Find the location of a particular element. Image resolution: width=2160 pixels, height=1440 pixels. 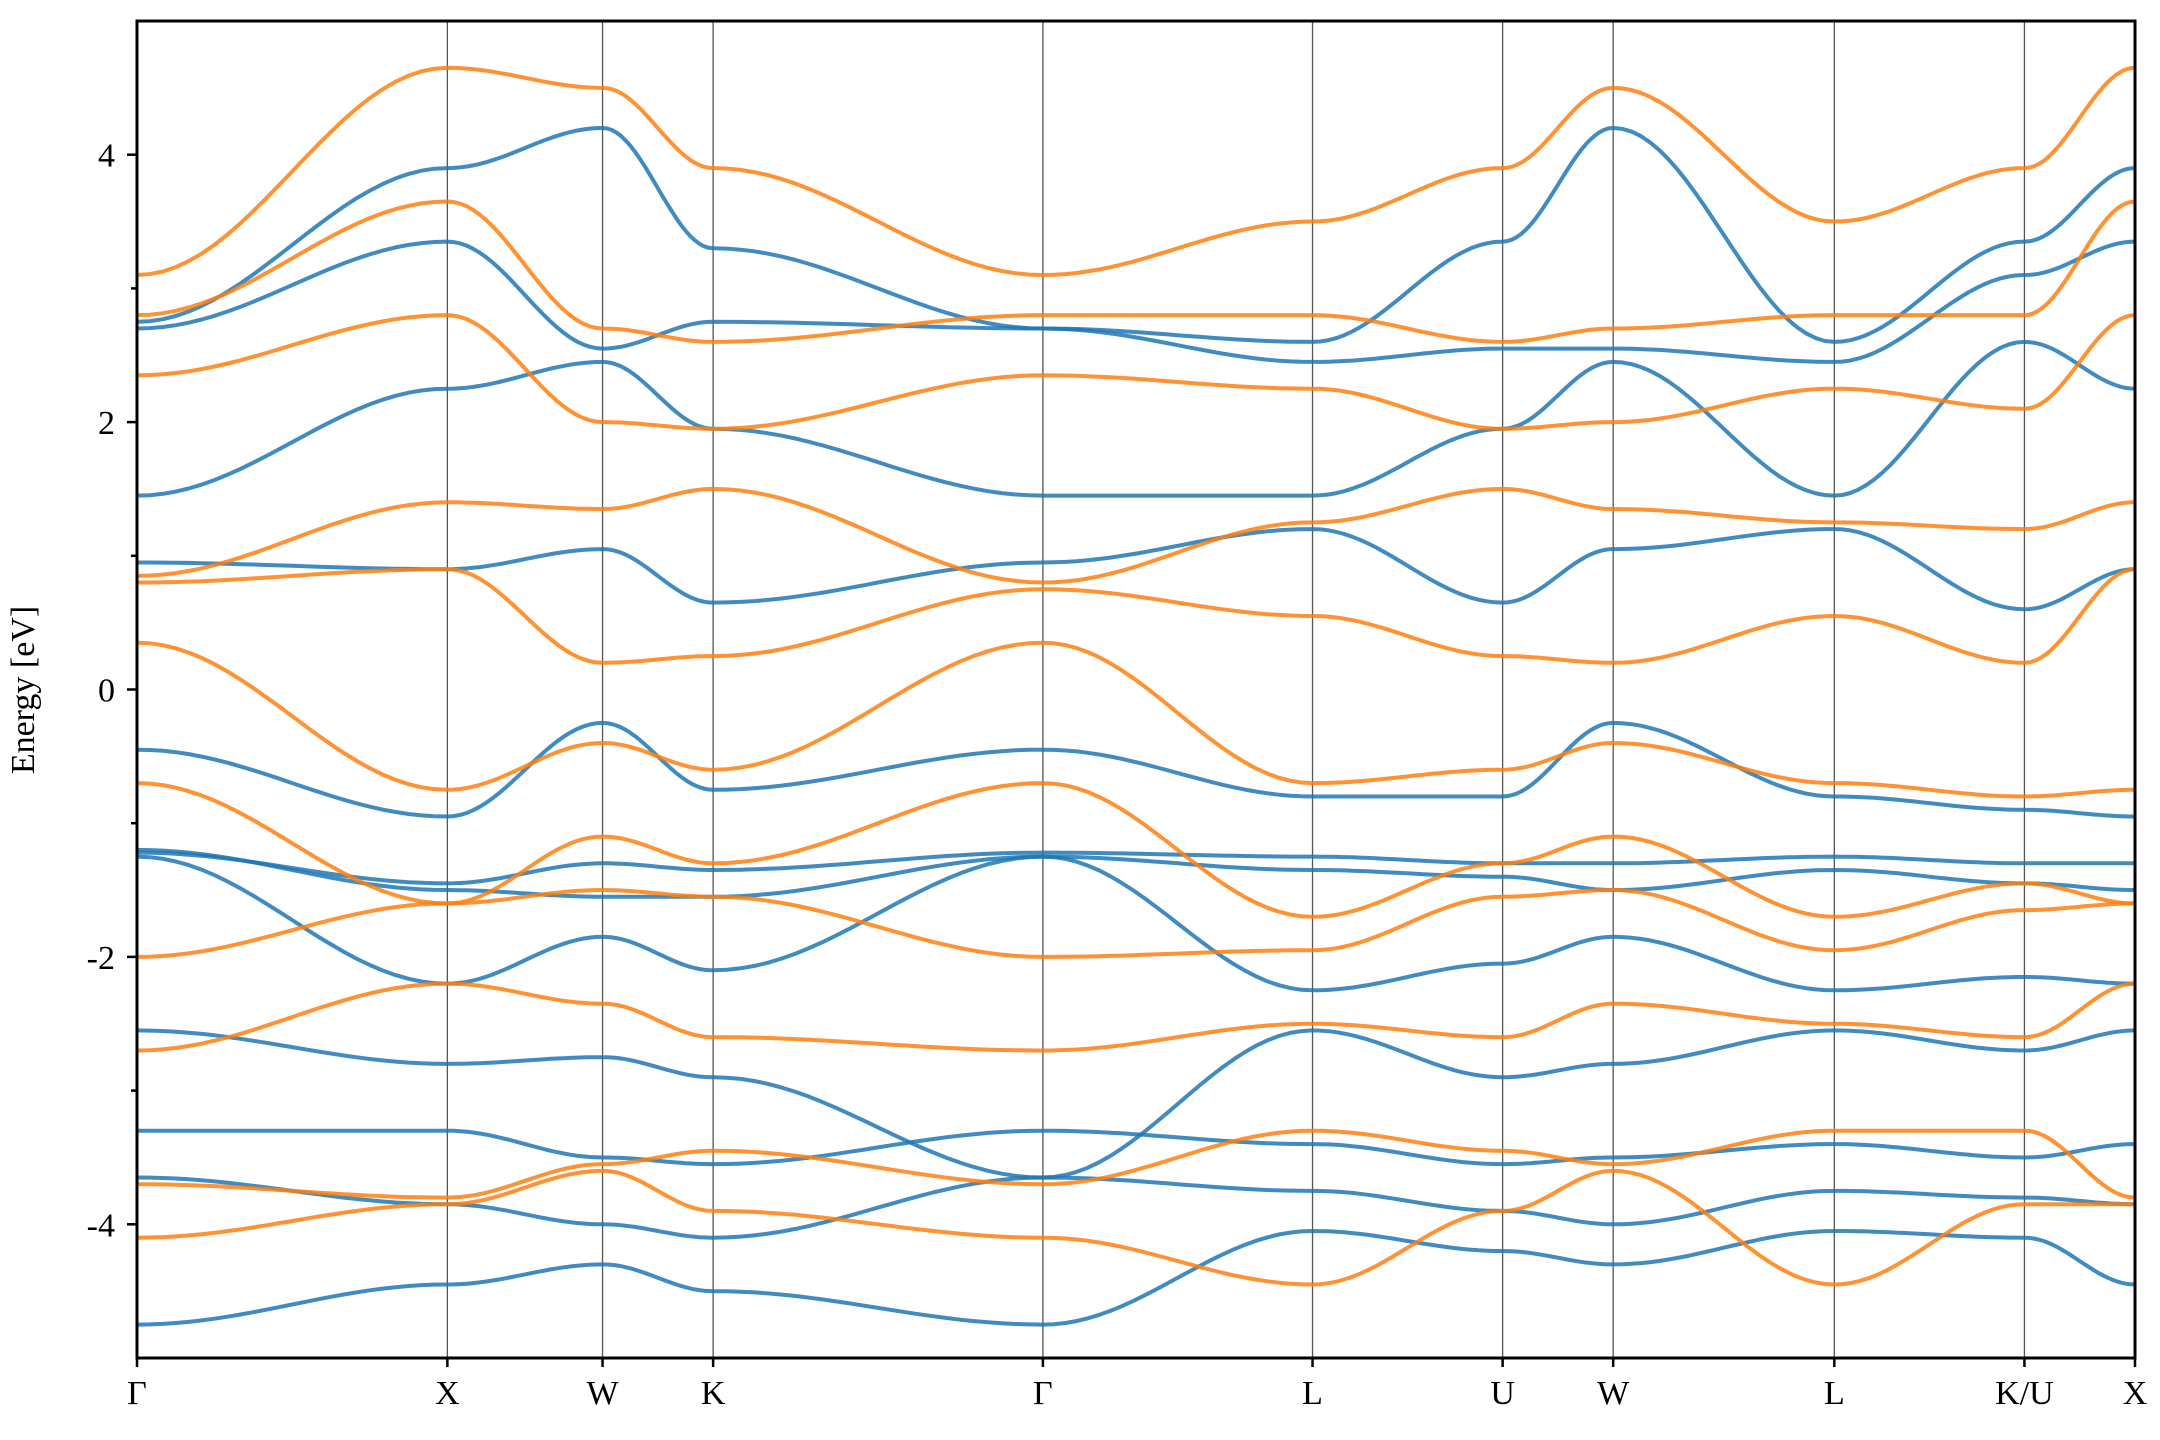

y-axis: -4 -2 0 2 4 is located at coordinates (112, 691).